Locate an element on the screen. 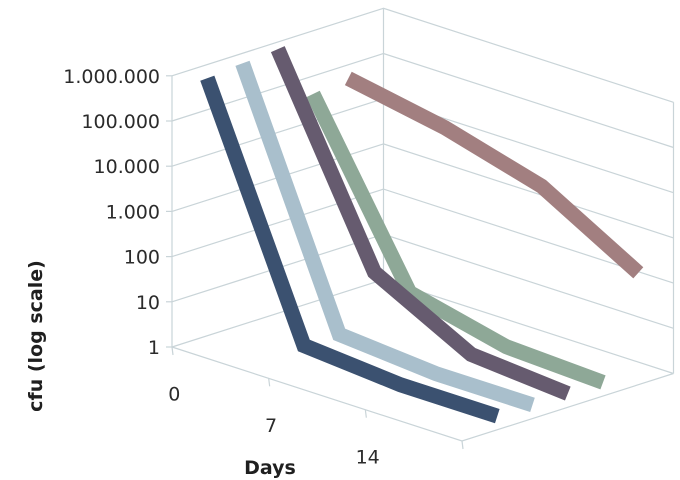  x-axis-title: Days is located at coordinates (270, 468).